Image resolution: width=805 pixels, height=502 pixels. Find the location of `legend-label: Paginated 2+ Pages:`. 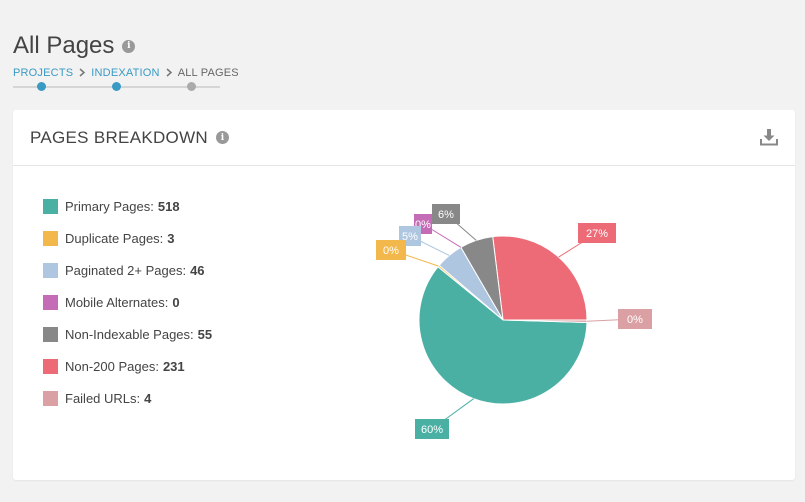

legend-label: Paginated 2+ Pages: is located at coordinates (126, 270).